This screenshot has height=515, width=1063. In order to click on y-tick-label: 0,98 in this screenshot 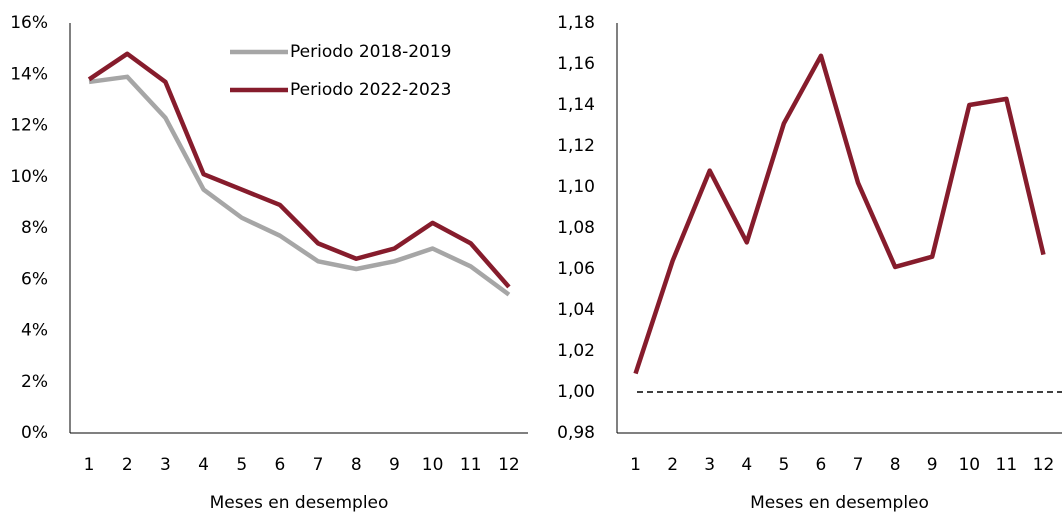, I will do `click(576, 433)`.